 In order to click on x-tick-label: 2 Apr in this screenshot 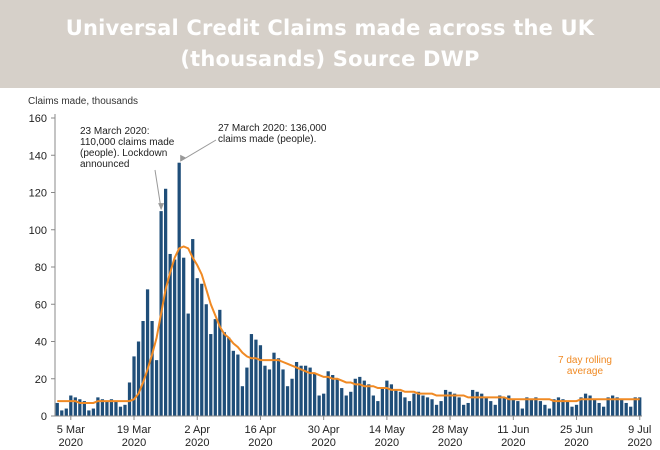, I will do `click(197, 430)`.